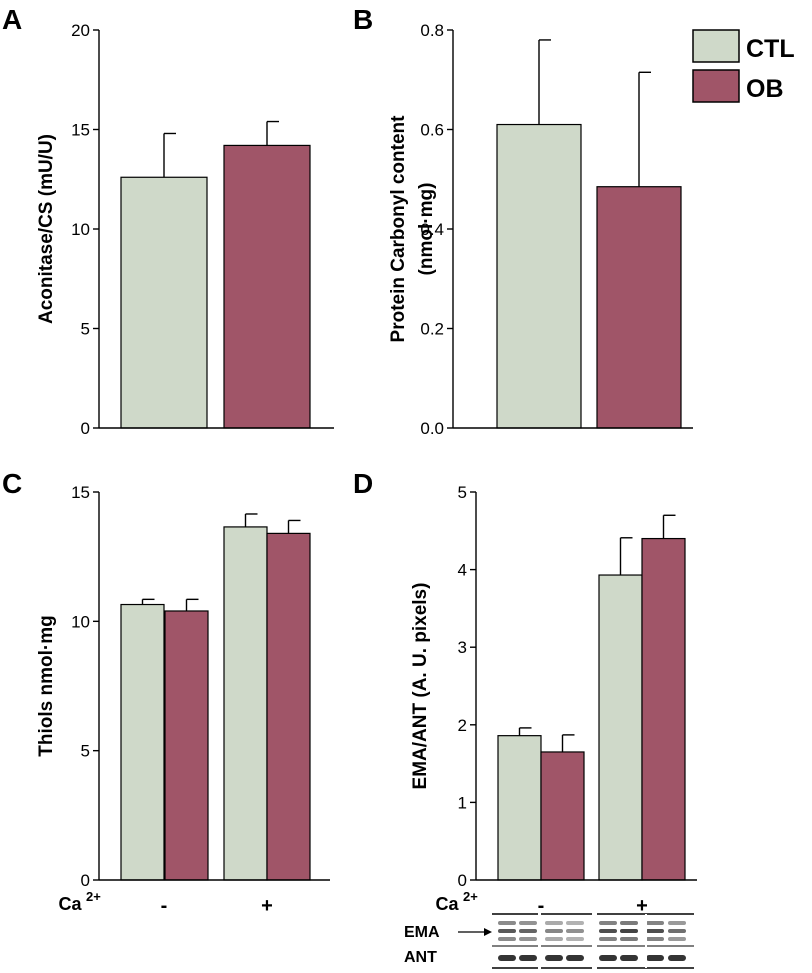 The height and width of the screenshot is (973, 812). What do you see at coordinates (422, 932) in the screenshot?
I see `blot-label-ema: EMA` at bounding box center [422, 932].